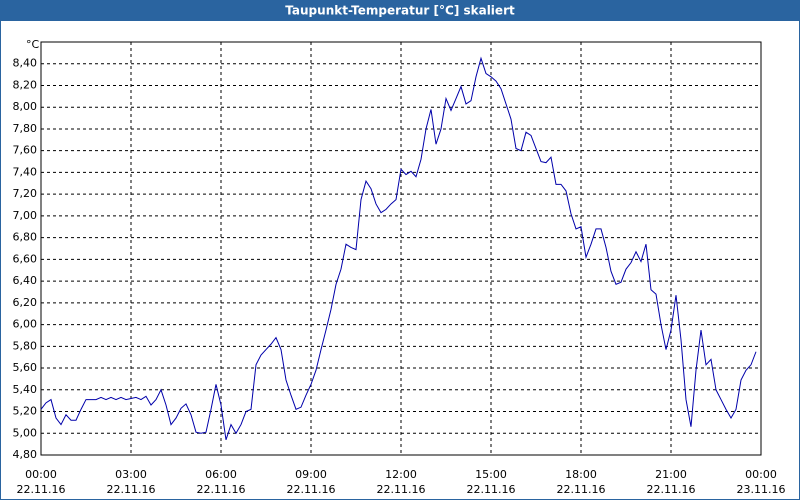 This screenshot has height=504, width=800. I want to click on y-tick-label: 5,00, so click(25, 432).